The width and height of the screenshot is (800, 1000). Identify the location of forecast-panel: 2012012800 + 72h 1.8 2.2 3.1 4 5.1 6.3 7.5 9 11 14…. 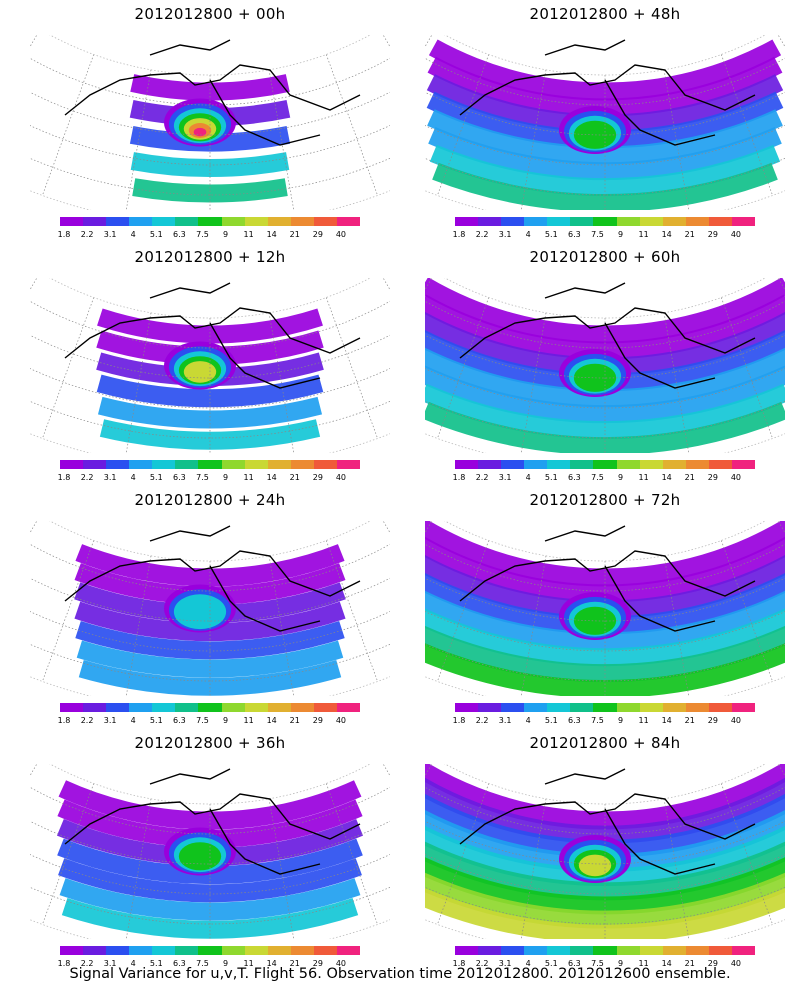
(605, 611).